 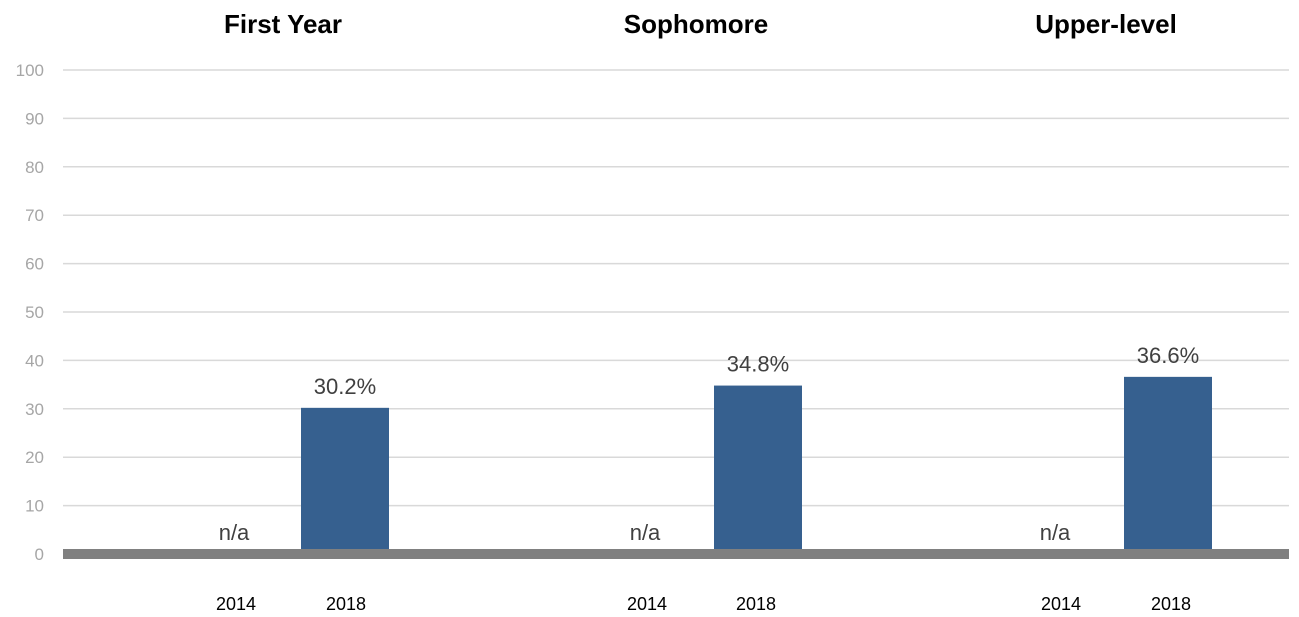 What do you see at coordinates (34, 167) in the screenshot?
I see `y-tick-label: 80` at bounding box center [34, 167].